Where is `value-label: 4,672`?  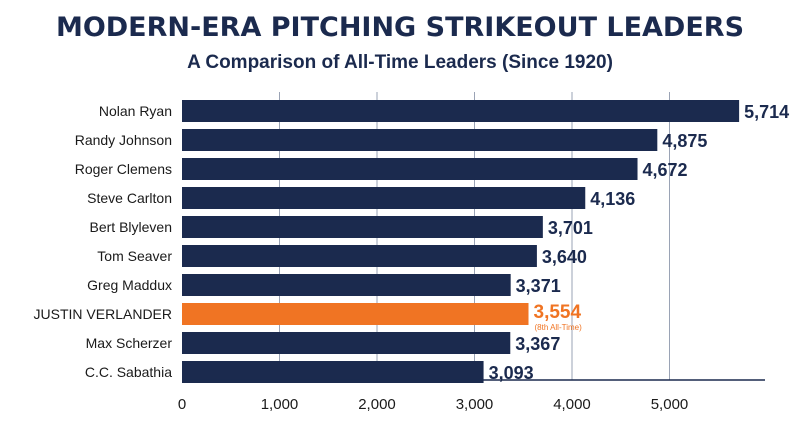 value-label: 4,672 is located at coordinates (665, 170).